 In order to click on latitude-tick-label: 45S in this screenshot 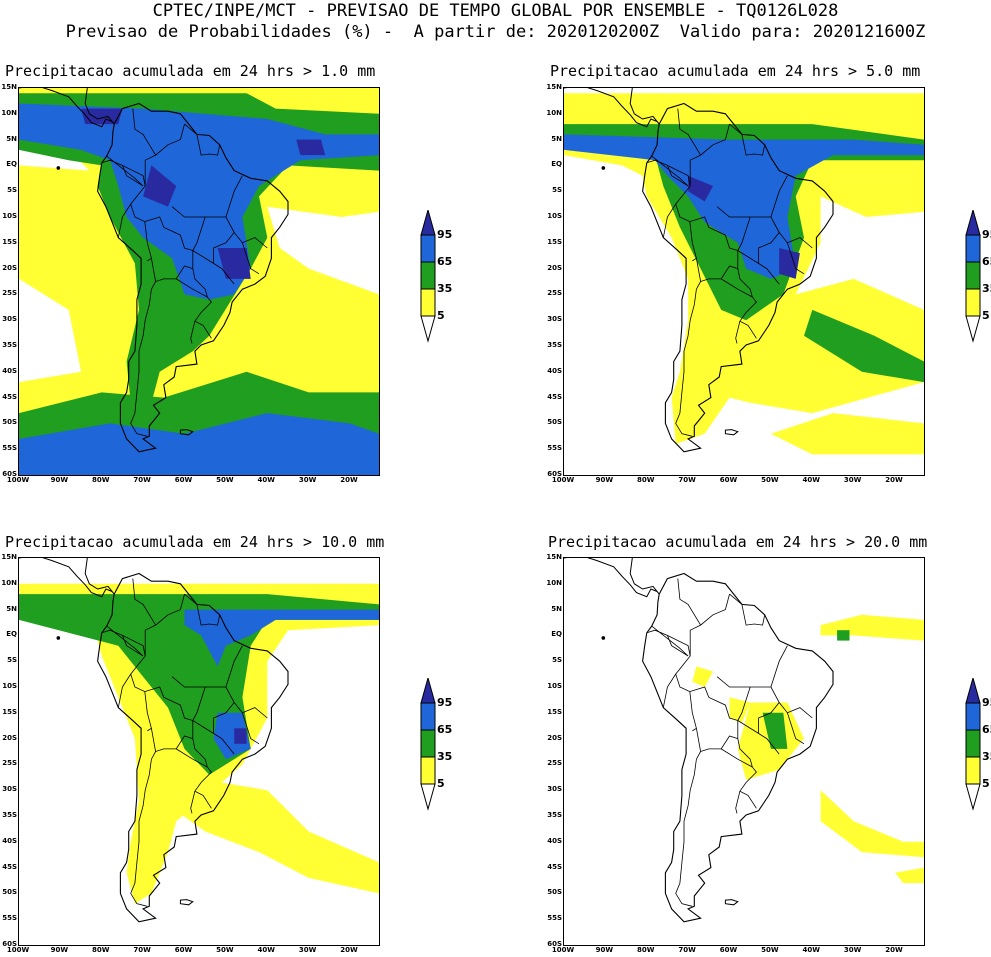, I will do `click(554, 396)`.